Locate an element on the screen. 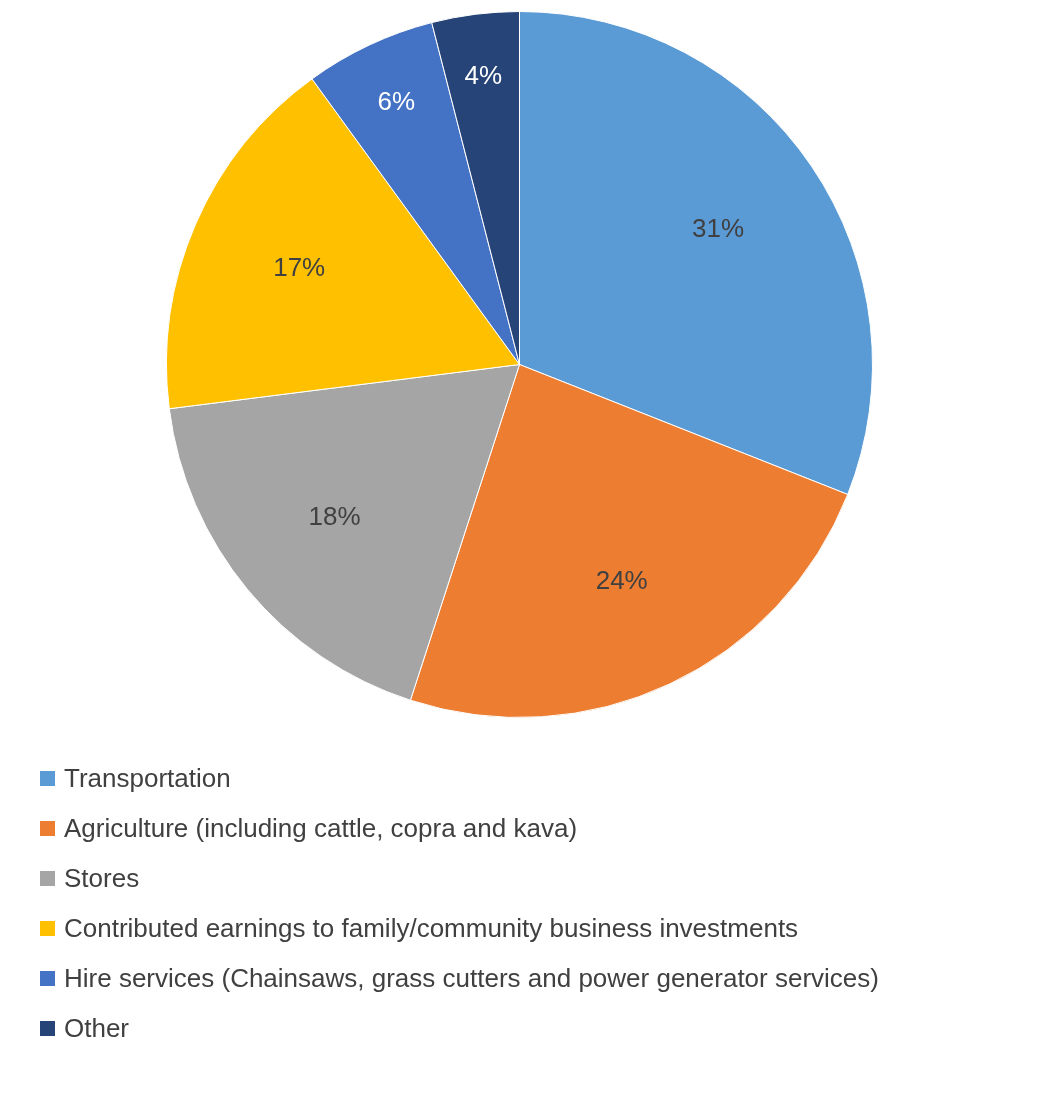 The height and width of the screenshot is (1095, 1039). legend-label: Other is located at coordinates (97, 1028).